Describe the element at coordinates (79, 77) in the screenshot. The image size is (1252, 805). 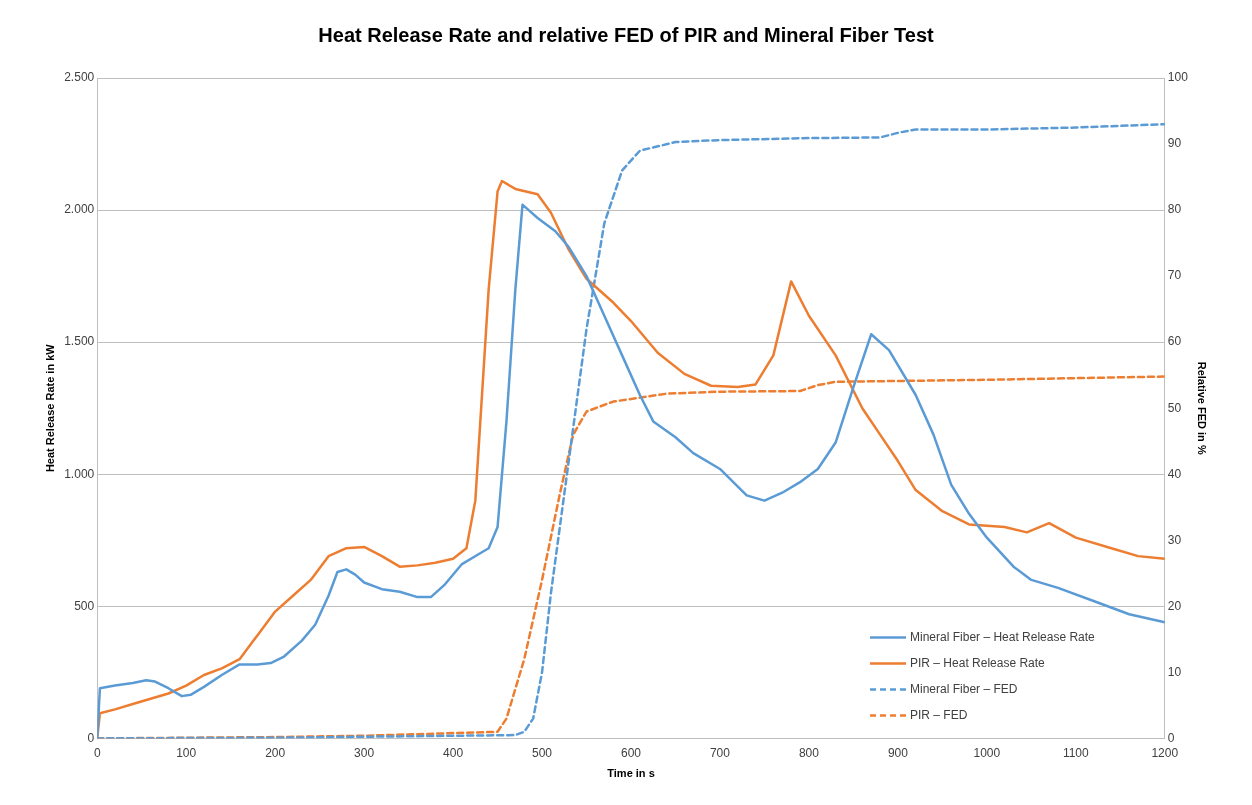
I see `y-tick-label: 2.500` at that location.